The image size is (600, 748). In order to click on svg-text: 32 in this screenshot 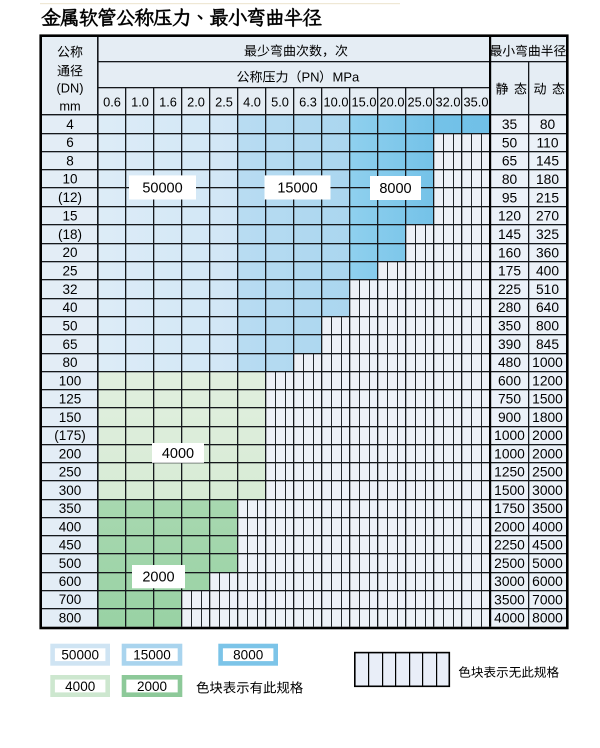, I will do `click(69, 289)`.